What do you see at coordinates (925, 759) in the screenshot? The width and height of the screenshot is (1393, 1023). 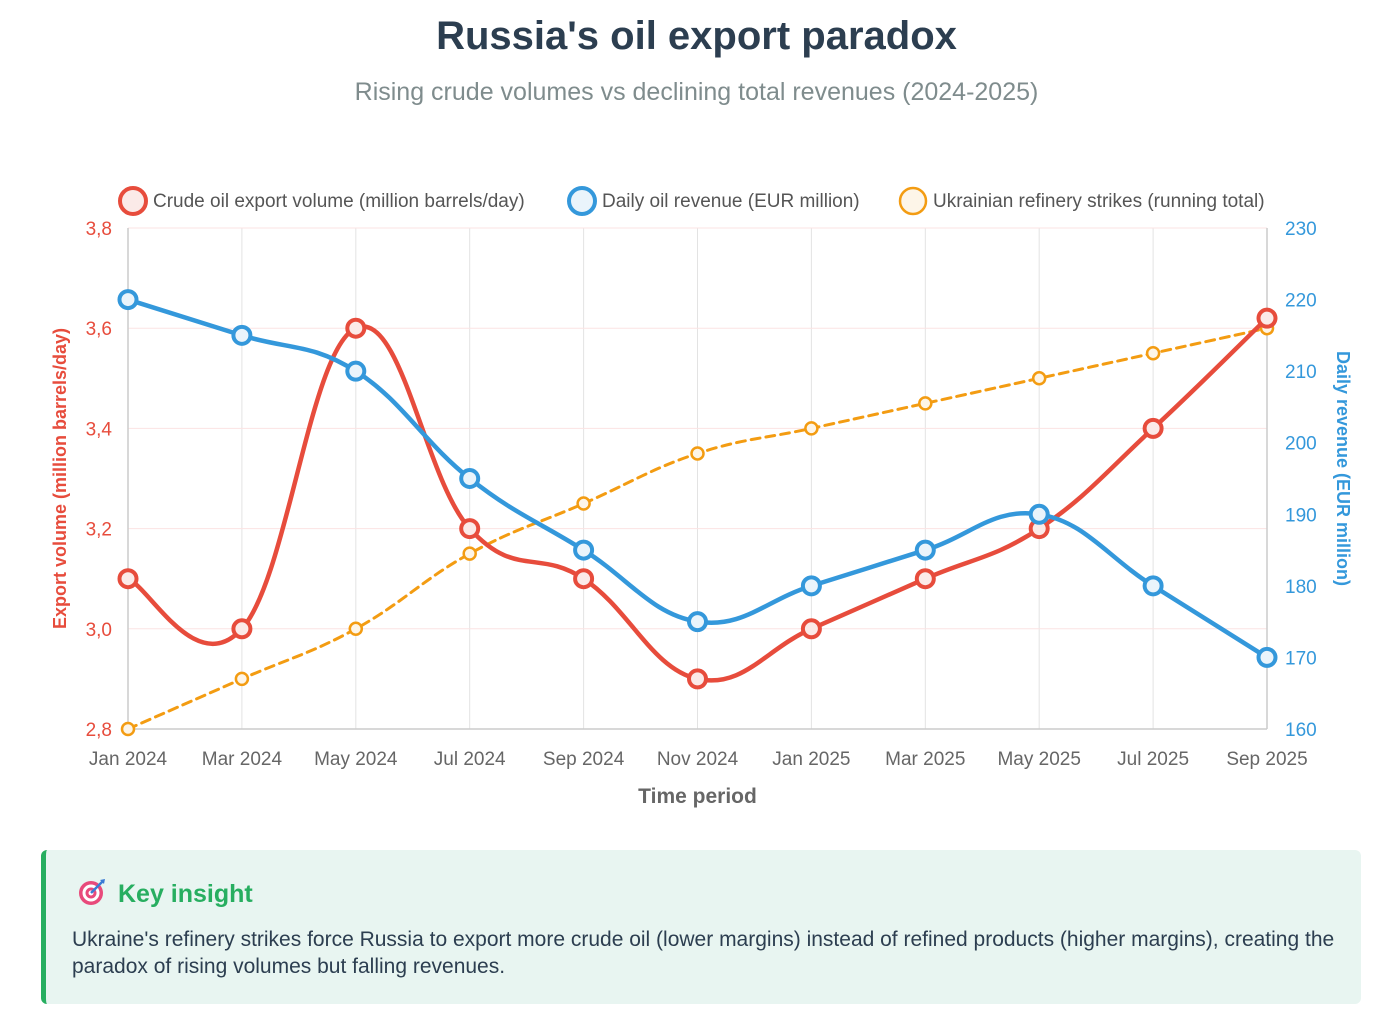 I see `x-tick-label: Mar 2025` at bounding box center [925, 759].